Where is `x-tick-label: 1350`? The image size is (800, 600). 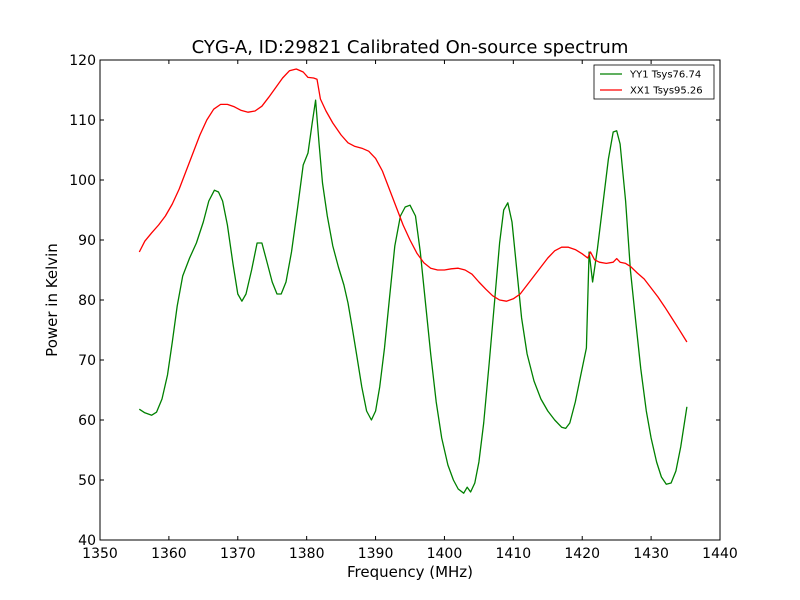
x-tick-label: 1350 is located at coordinates (100, 554).